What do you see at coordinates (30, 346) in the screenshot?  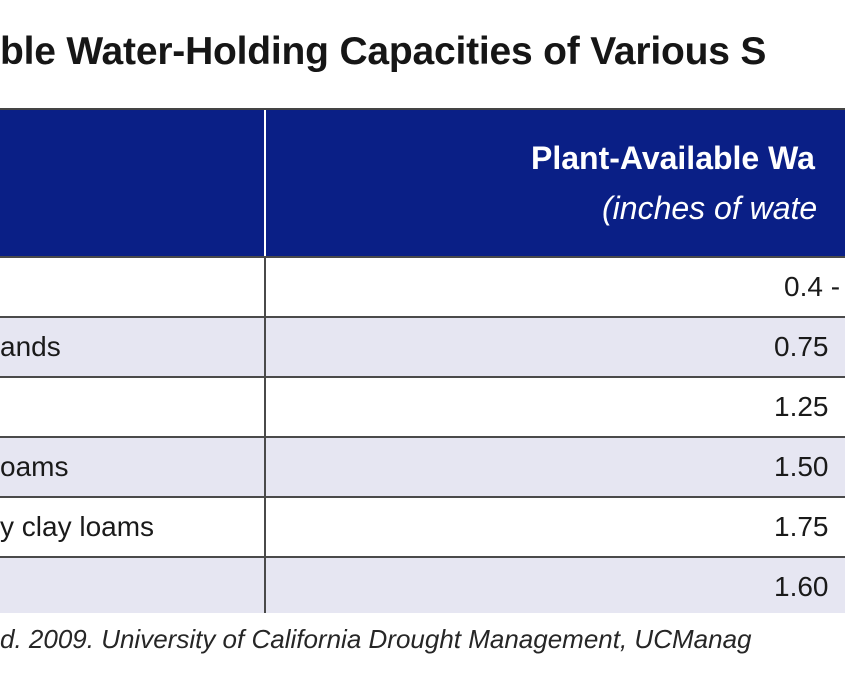 I see `soil-type-cell: ands` at bounding box center [30, 346].